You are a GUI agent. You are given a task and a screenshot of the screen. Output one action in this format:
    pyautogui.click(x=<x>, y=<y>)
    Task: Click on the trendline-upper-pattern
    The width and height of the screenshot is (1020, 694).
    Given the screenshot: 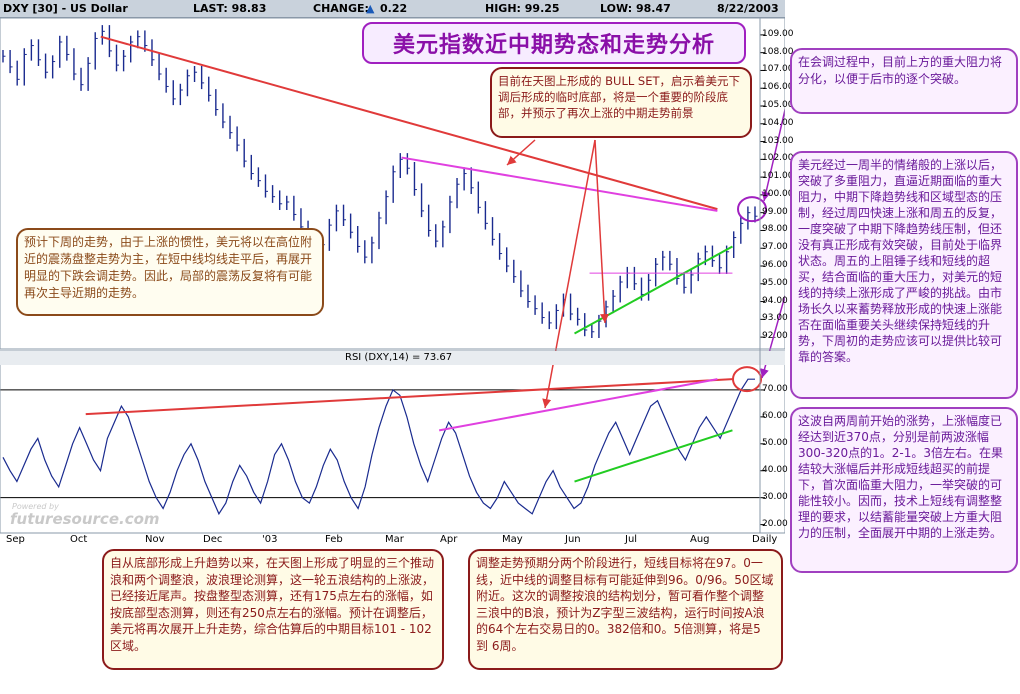 What is the action you would take?
    pyautogui.click(x=559, y=184)
    